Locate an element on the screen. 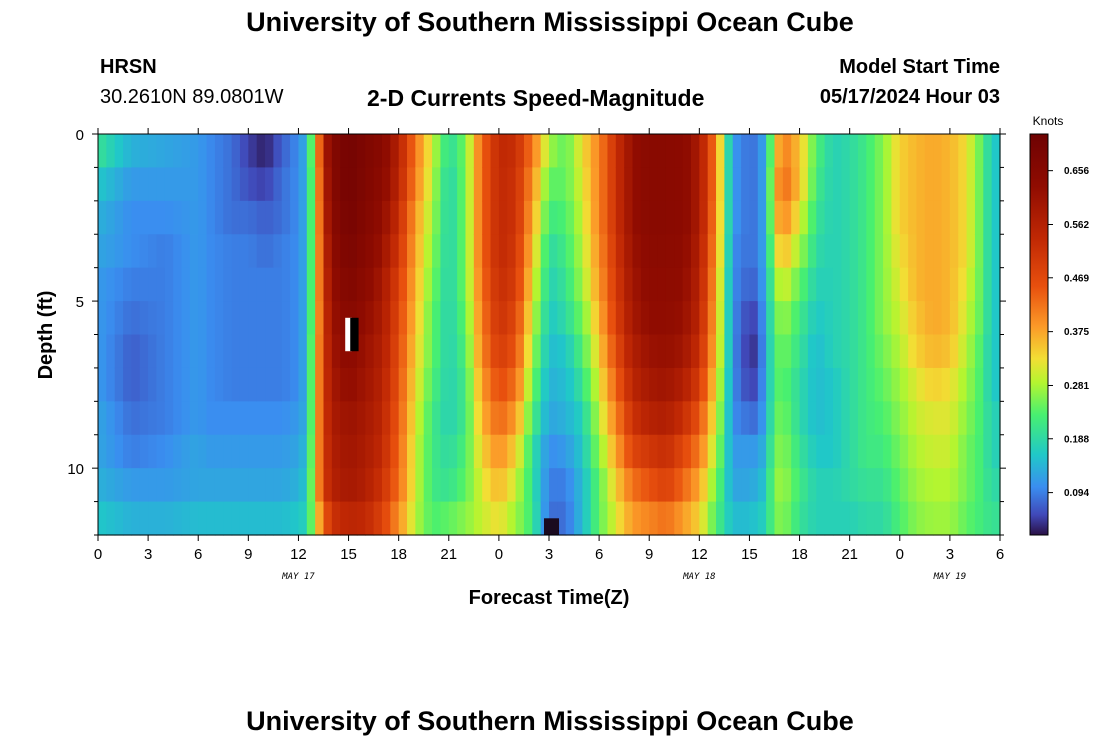  x-tick-label: 18 is located at coordinates (799, 554).